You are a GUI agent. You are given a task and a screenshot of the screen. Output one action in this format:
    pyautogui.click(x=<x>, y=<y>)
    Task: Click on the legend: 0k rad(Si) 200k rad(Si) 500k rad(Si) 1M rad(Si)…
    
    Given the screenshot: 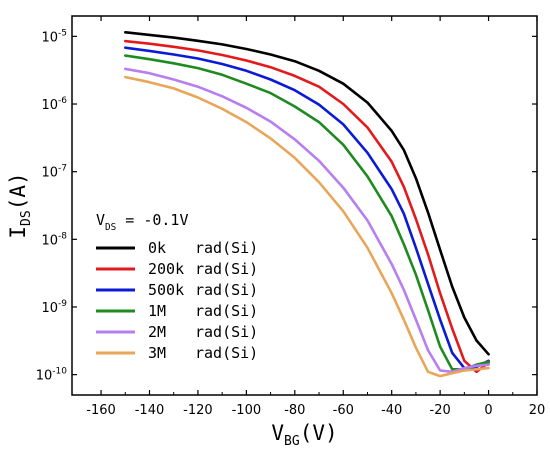 What is the action you would take?
    pyautogui.click(x=177, y=300)
    